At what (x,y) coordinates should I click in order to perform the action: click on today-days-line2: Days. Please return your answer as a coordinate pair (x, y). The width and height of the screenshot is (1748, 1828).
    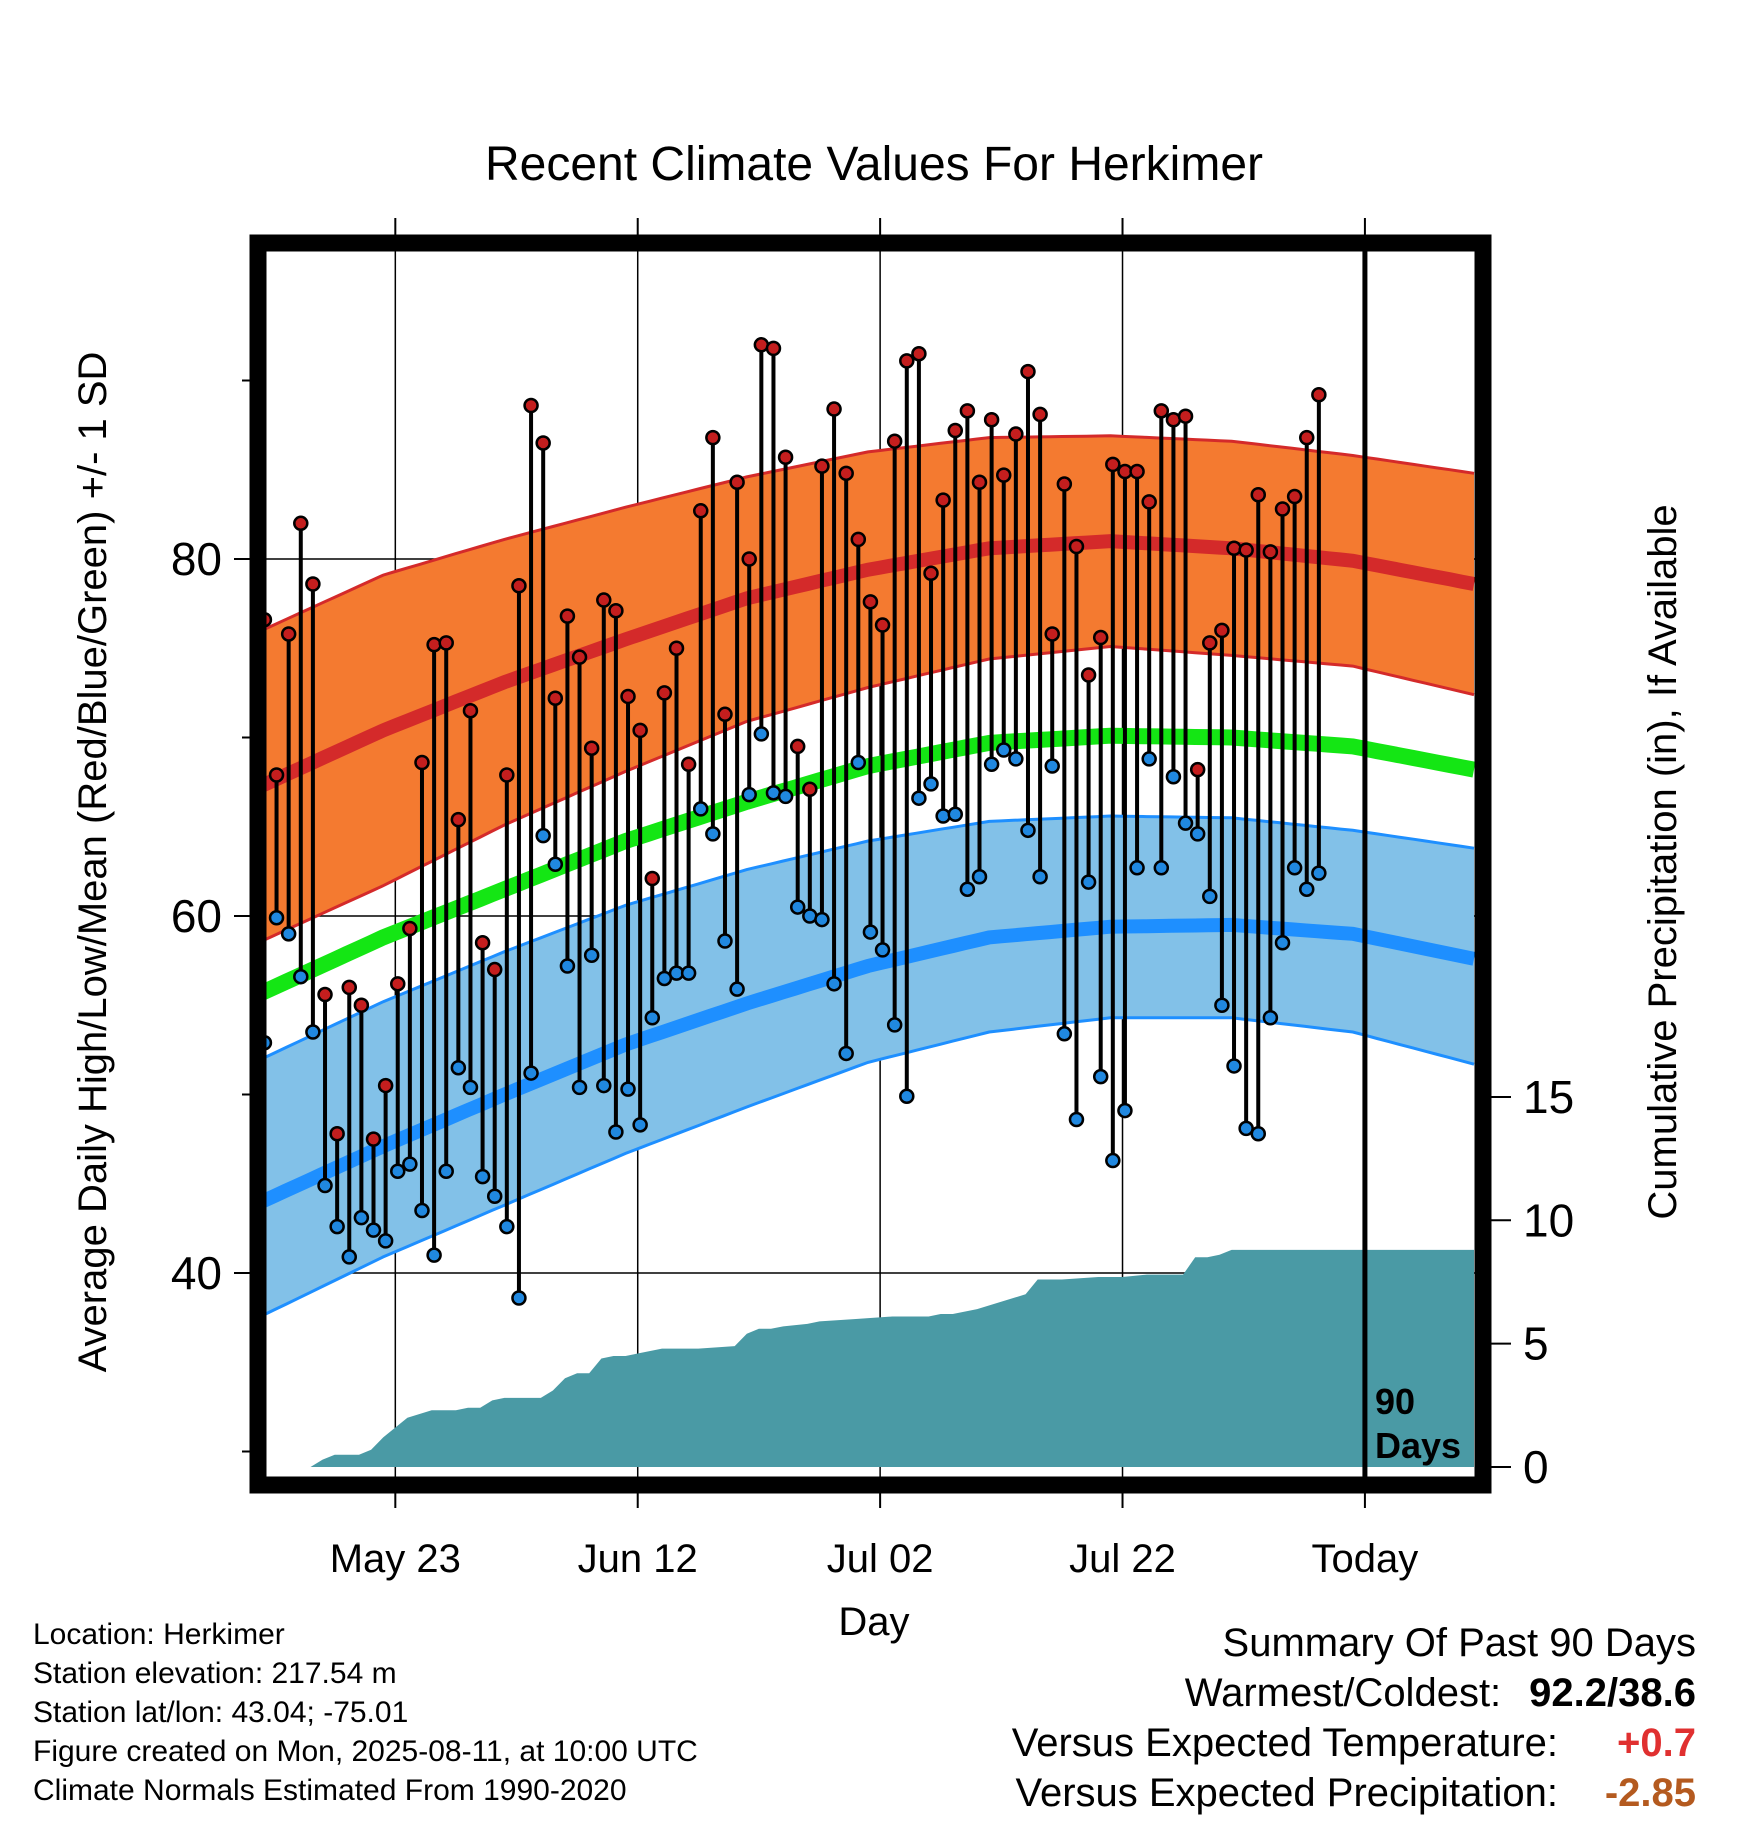
    Looking at the image, I should click on (1418, 1445).